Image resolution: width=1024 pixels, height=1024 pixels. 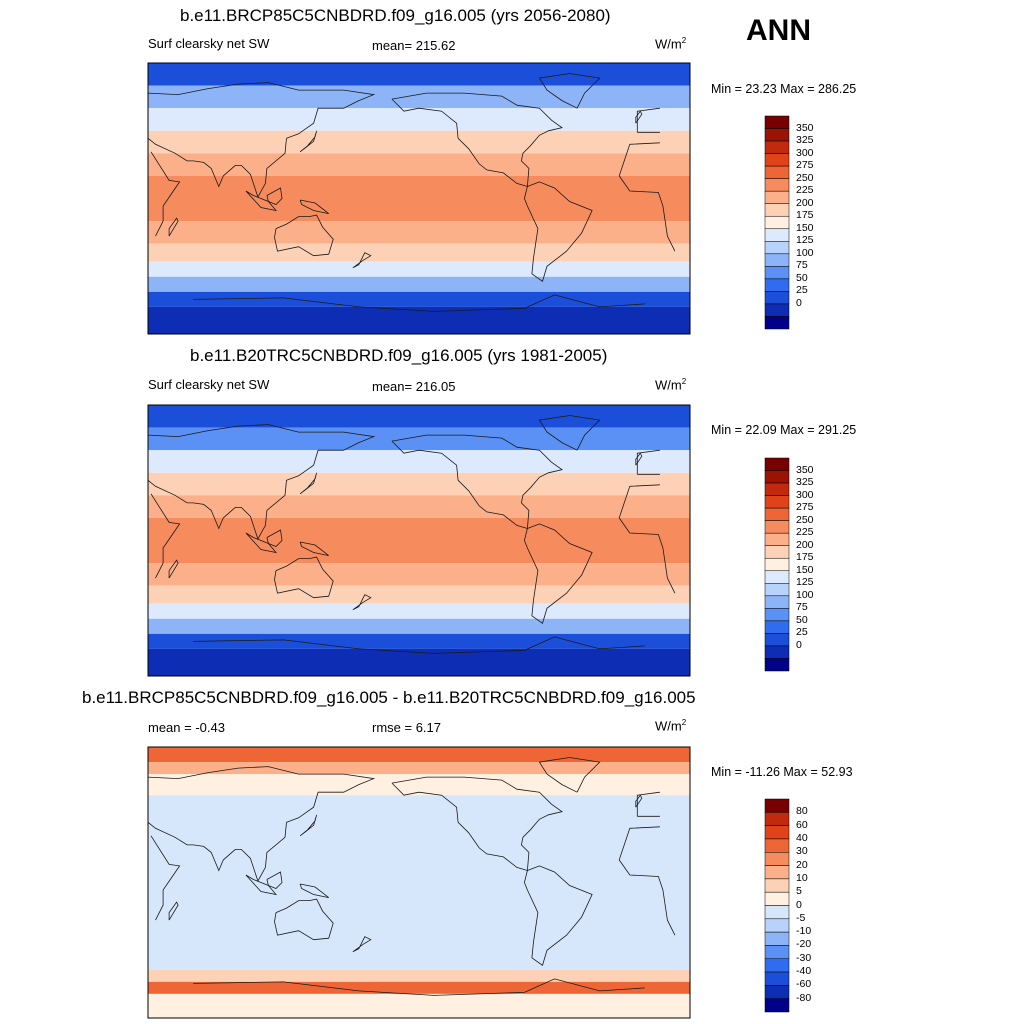 What do you see at coordinates (804, 957) in the screenshot?
I see `colorbar-tick-label: -30` at bounding box center [804, 957].